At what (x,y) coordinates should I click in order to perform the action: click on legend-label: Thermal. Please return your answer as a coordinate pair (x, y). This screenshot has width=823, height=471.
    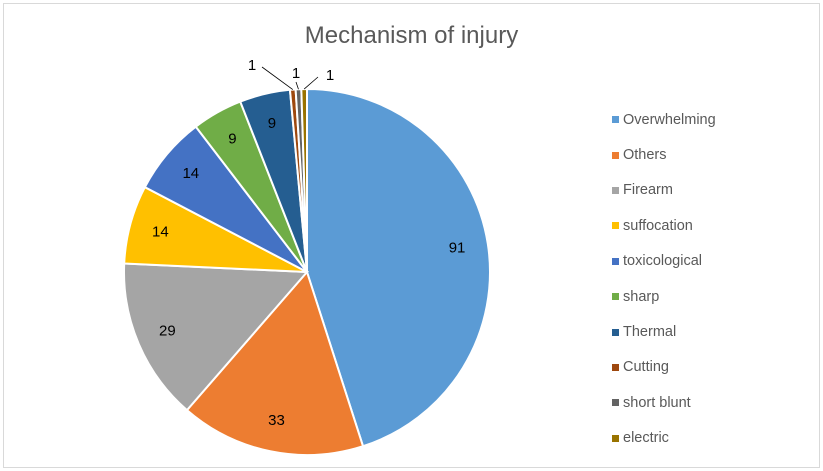
    Looking at the image, I should click on (650, 332).